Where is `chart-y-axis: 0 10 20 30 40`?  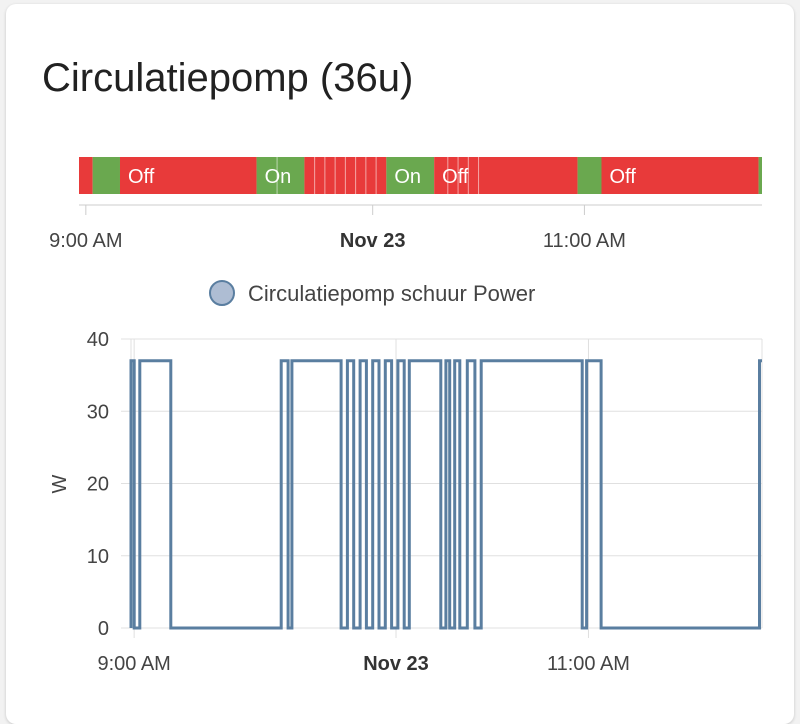
chart-y-axis: 0 10 20 30 40 is located at coordinates (98, 484).